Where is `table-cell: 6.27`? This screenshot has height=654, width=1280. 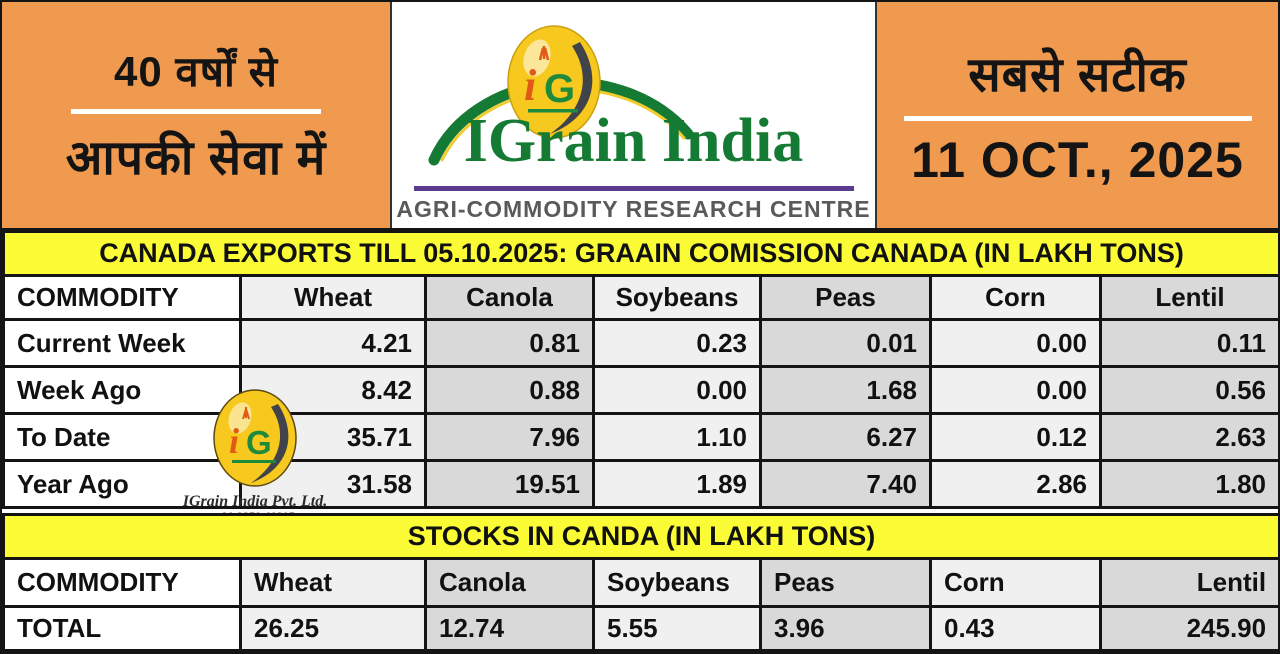 table-cell: 6.27 is located at coordinates (845, 437).